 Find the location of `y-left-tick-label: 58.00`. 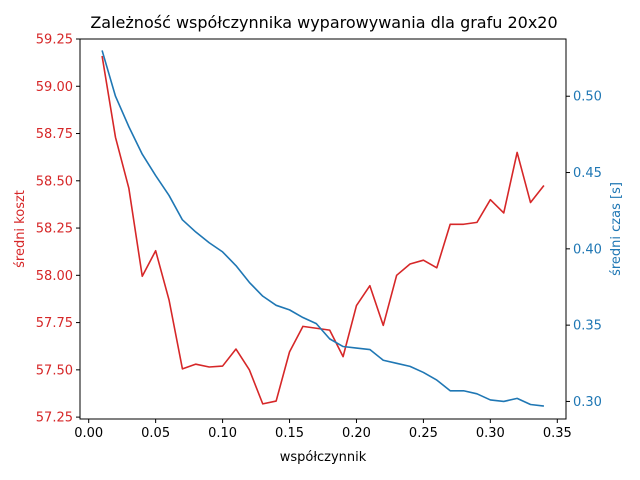

y-left-tick-label: 58.00 is located at coordinates (54, 276).